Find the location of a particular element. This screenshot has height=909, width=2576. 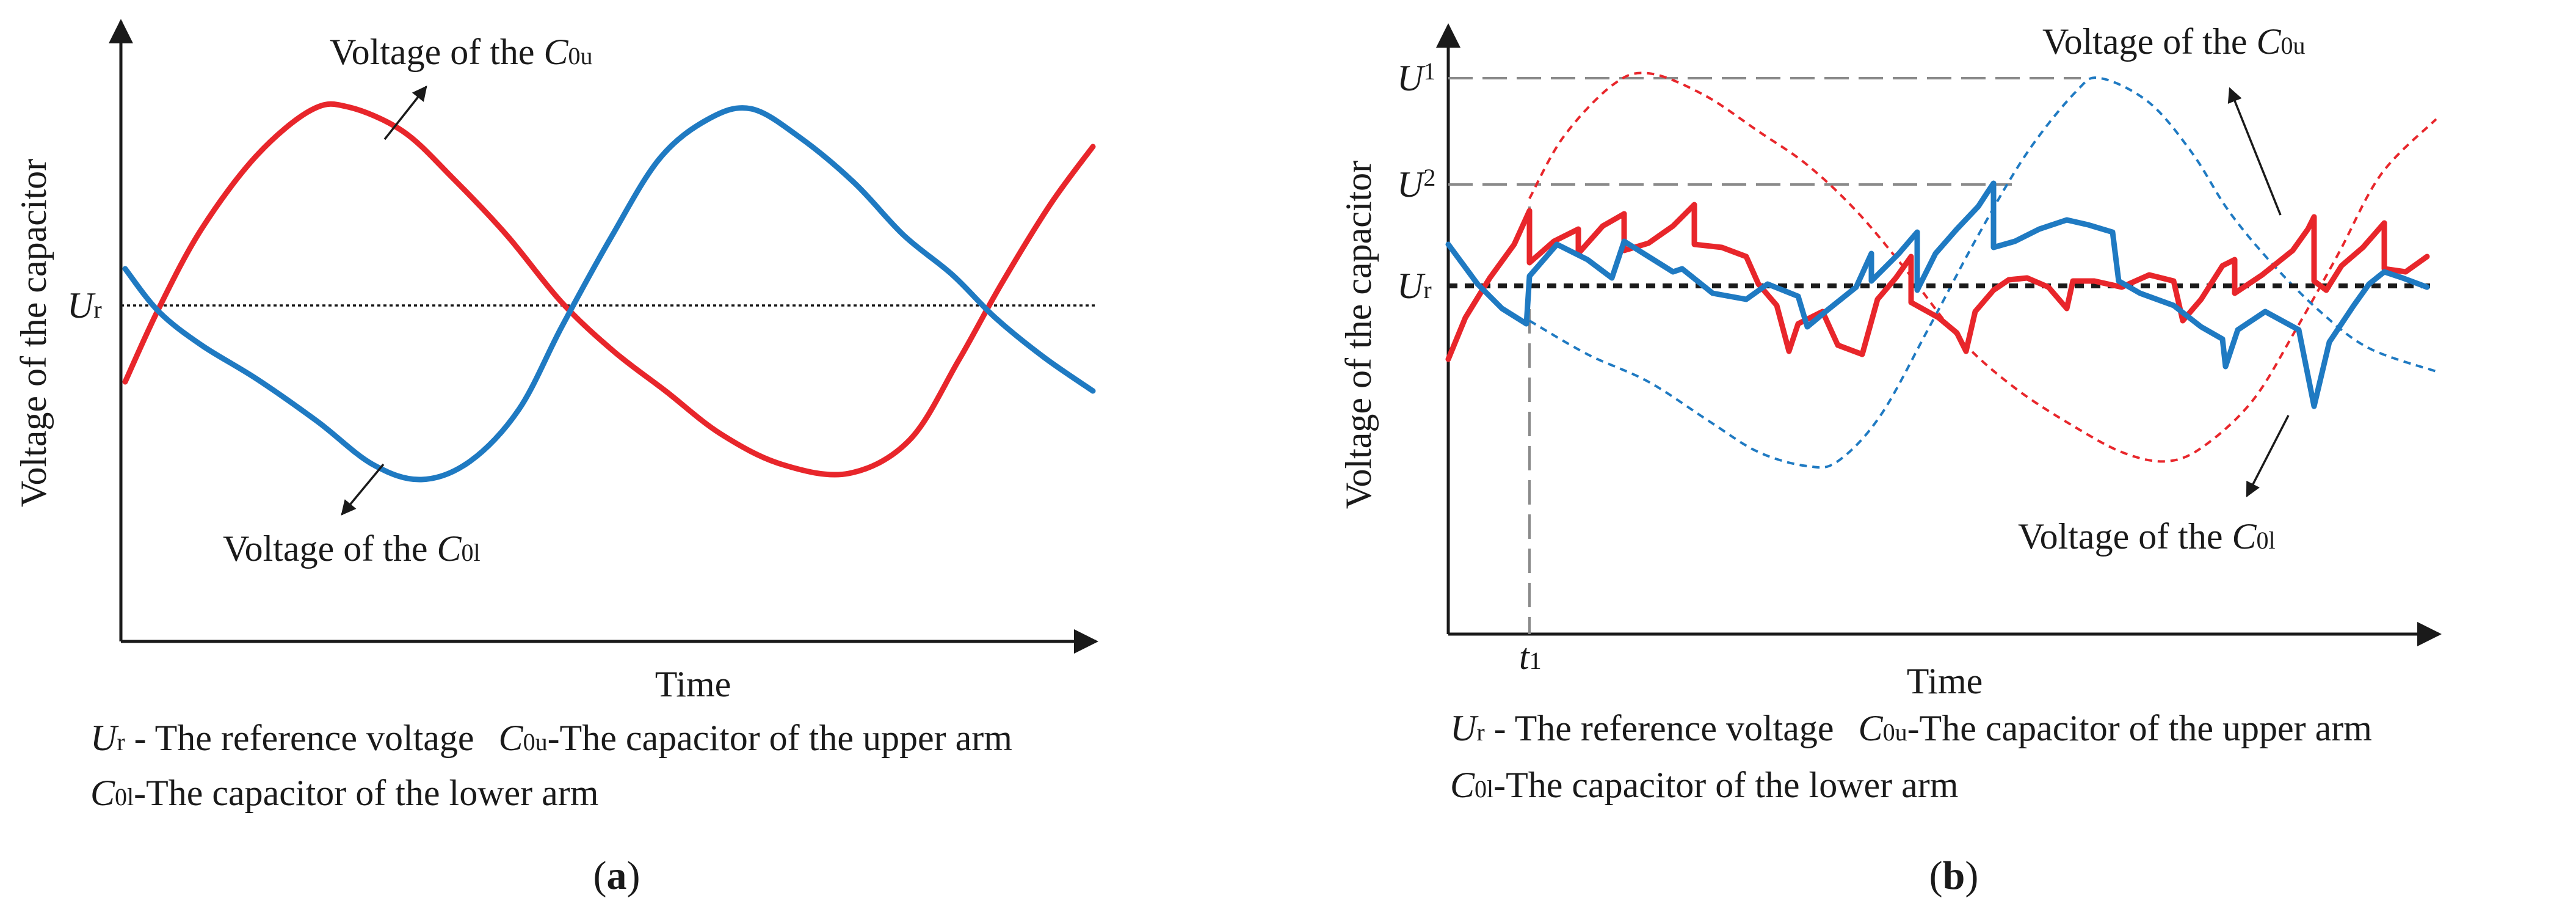

panel-a-y-axis-label: Voltage of the capacitor is located at coordinates (33, 333).